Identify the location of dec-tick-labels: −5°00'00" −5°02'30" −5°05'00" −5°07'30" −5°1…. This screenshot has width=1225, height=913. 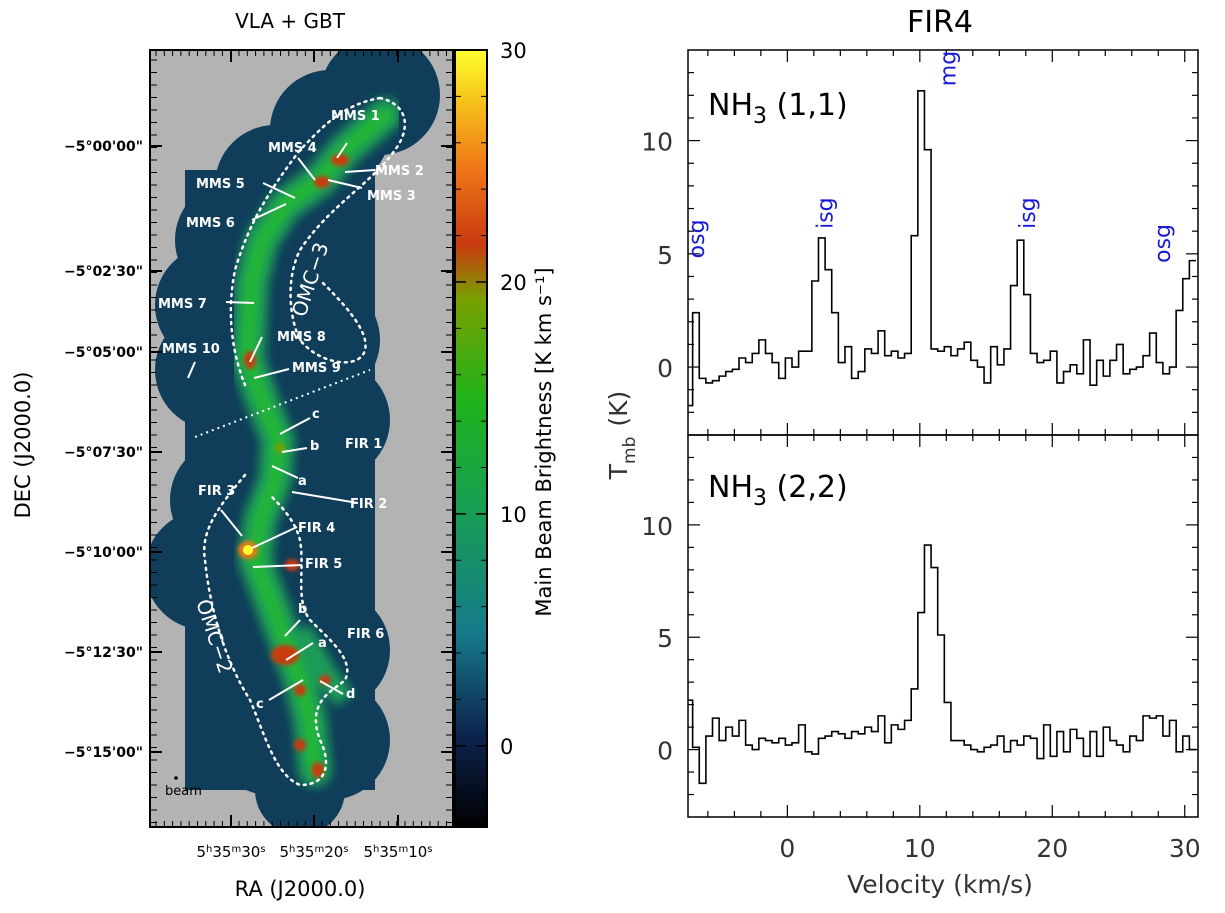
(103, 450).